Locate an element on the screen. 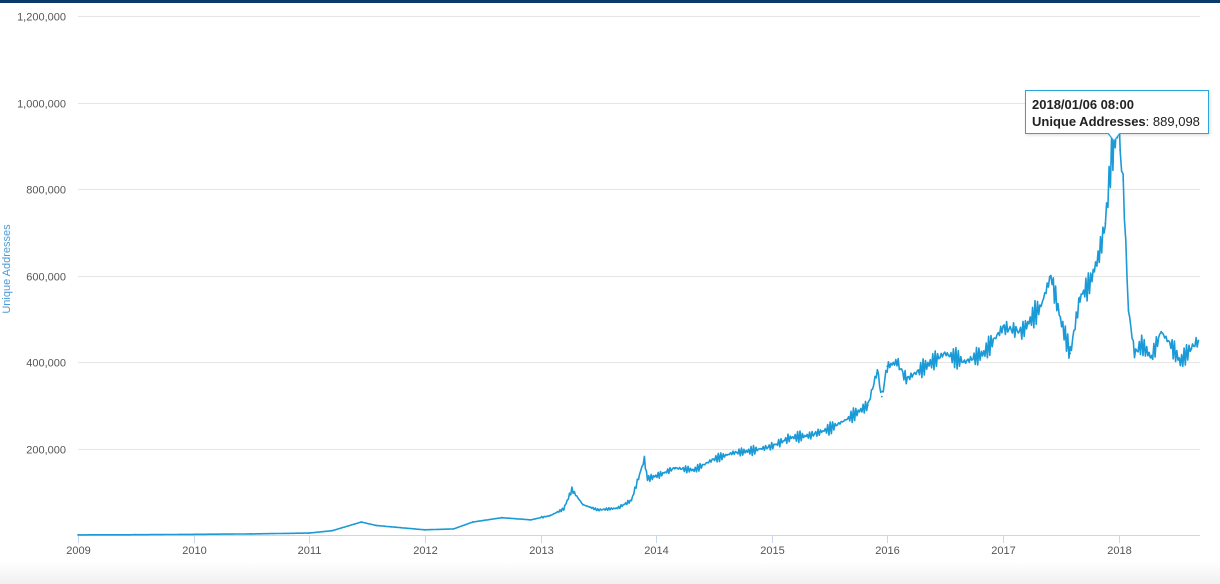 The image size is (1220, 584). x-tick-label: 2009 is located at coordinates (78, 551).